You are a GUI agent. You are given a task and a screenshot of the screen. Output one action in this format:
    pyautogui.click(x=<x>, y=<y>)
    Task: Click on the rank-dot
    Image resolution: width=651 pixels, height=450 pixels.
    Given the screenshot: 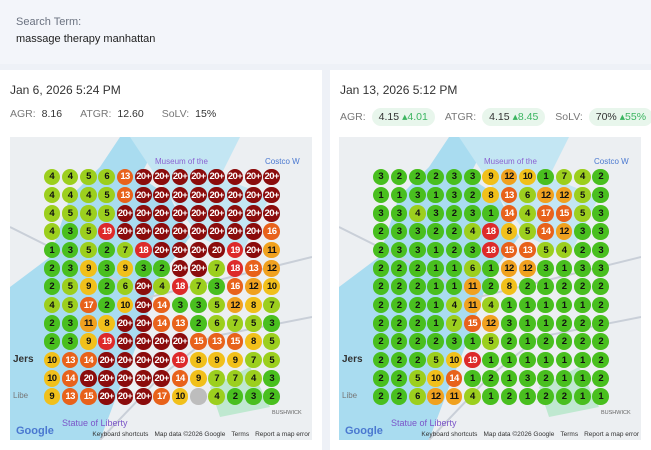 What is the action you would take?
    pyautogui.click(x=198, y=396)
    